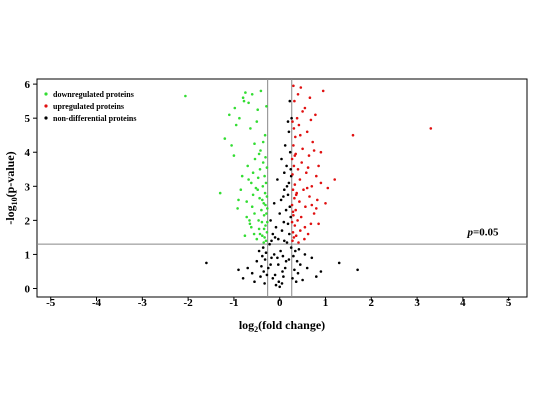 The height and width of the screenshot is (401, 535). Describe the element at coordinates (372, 303) in the screenshot. I see `x-tick-label-2: 2` at that location.